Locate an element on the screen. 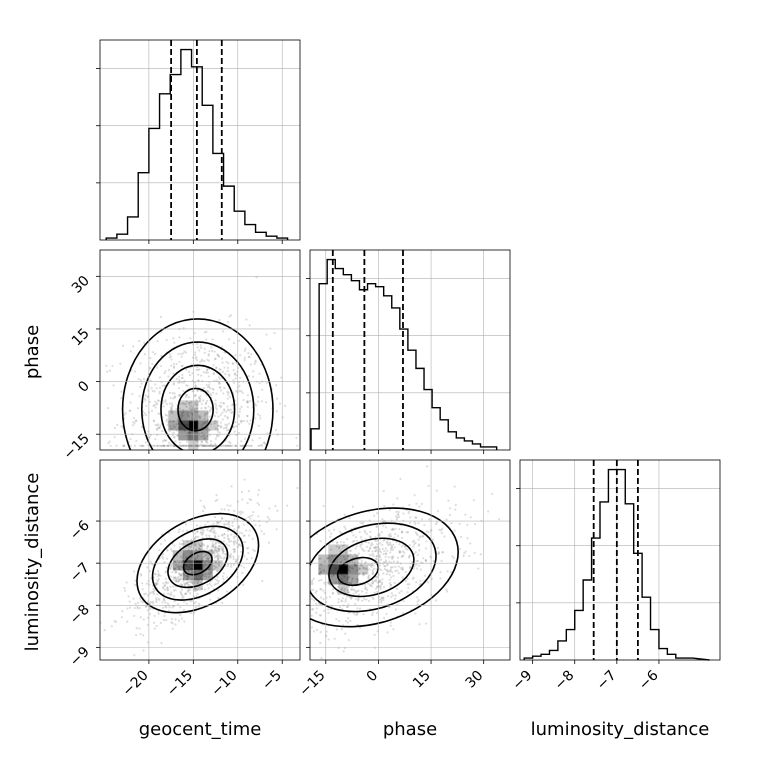 This screenshot has height=760, width=760. x-tick-label: −6 is located at coordinates (649, 680).